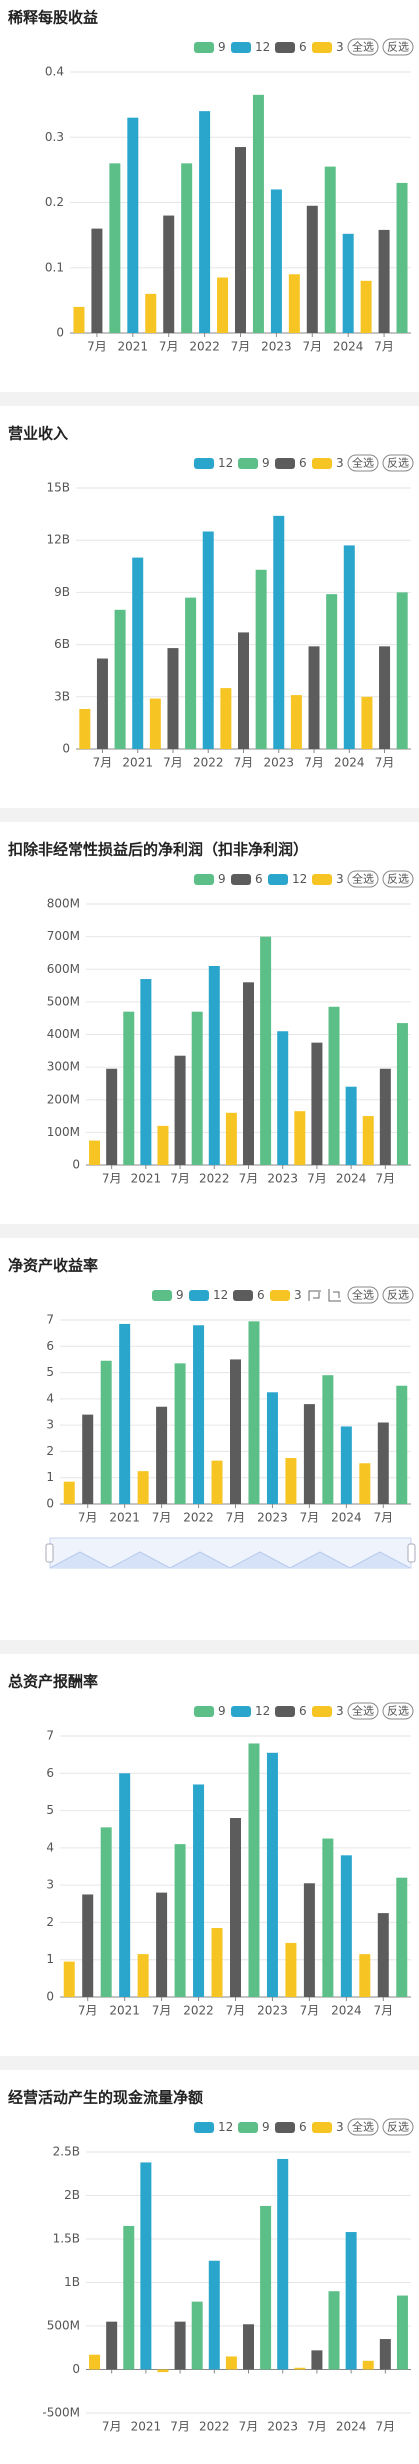 The height and width of the screenshot is (2464, 419). What do you see at coordinates (63, 1001) in the screenshot?
I see `y-tick-label: 500M` at bounding box center [63, 1001].